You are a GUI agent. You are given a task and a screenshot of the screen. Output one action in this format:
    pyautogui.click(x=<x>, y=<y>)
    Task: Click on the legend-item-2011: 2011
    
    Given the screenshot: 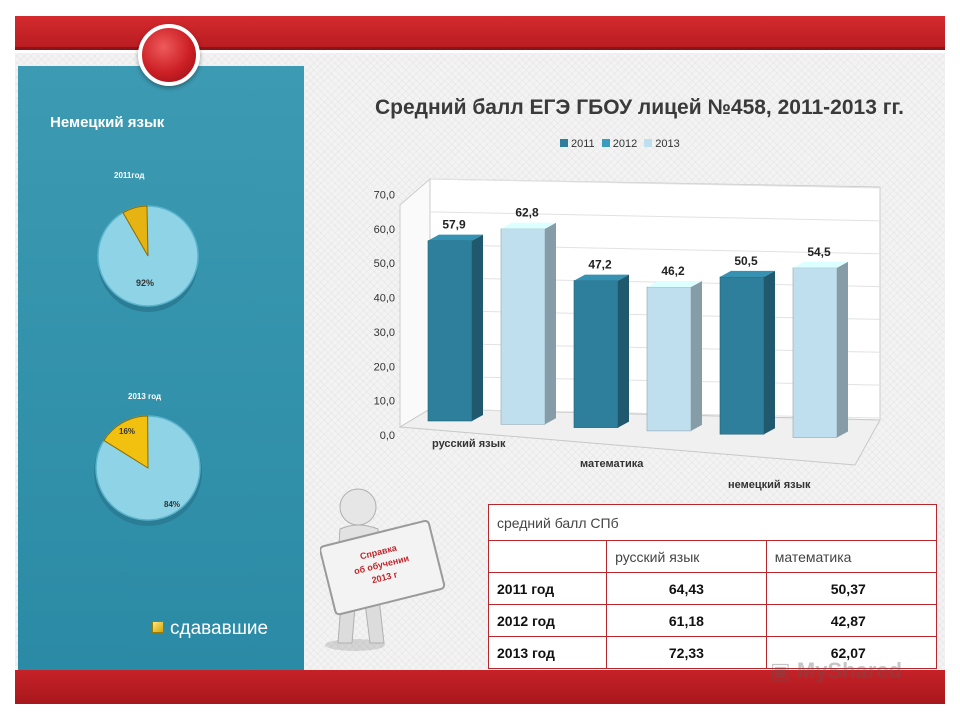 What is the action you would take?
    pyautogui.click(x=577, y=144)
    